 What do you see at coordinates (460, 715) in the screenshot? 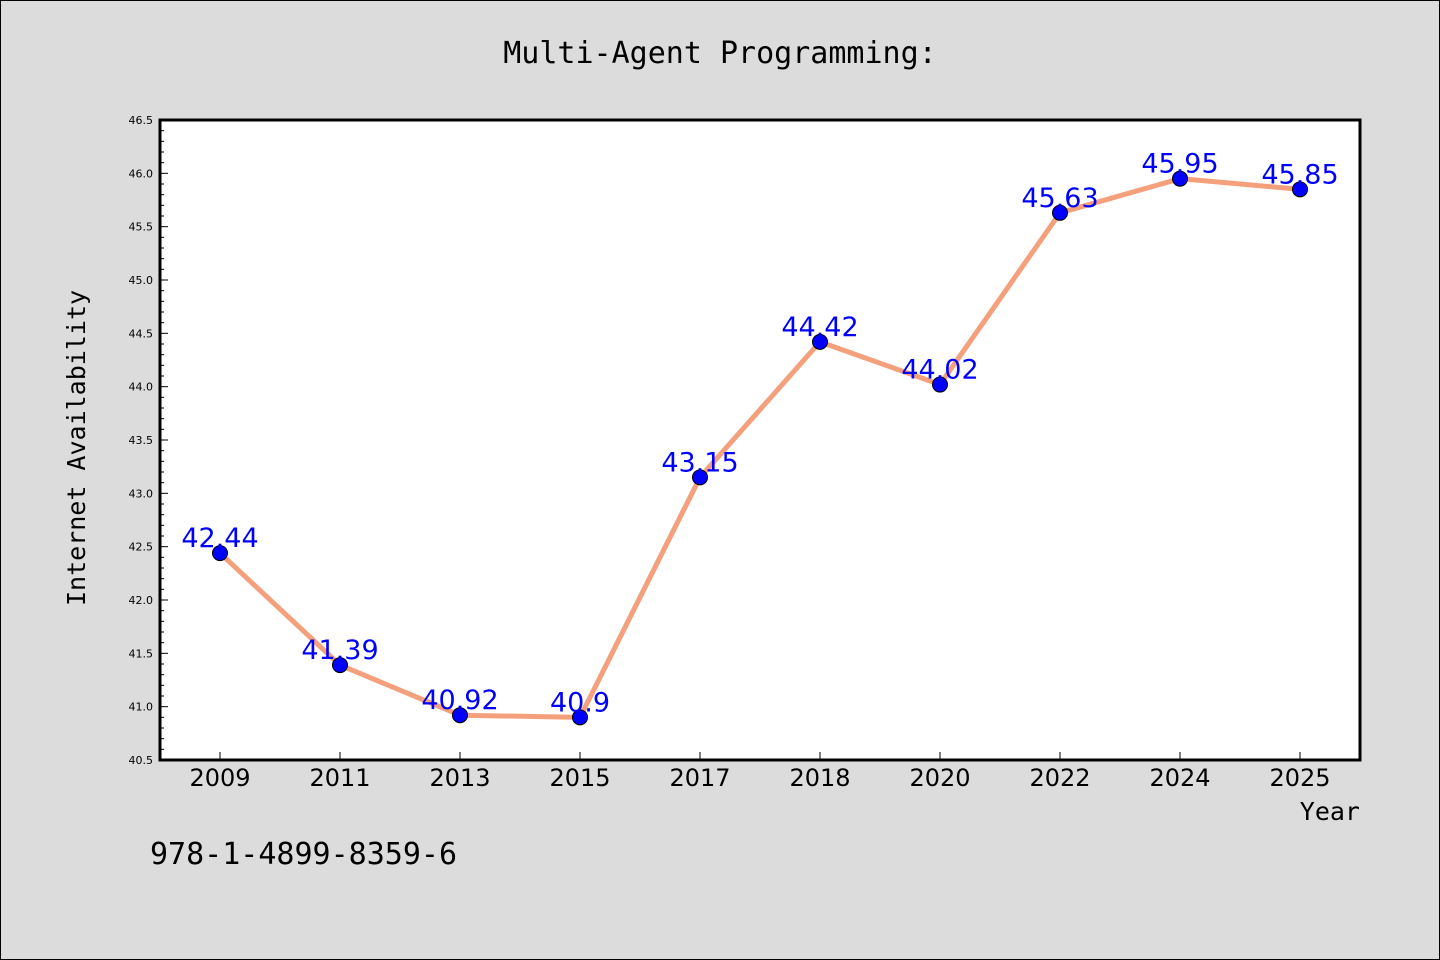
I see `data-point-2013` at bounding box center [460, 715].